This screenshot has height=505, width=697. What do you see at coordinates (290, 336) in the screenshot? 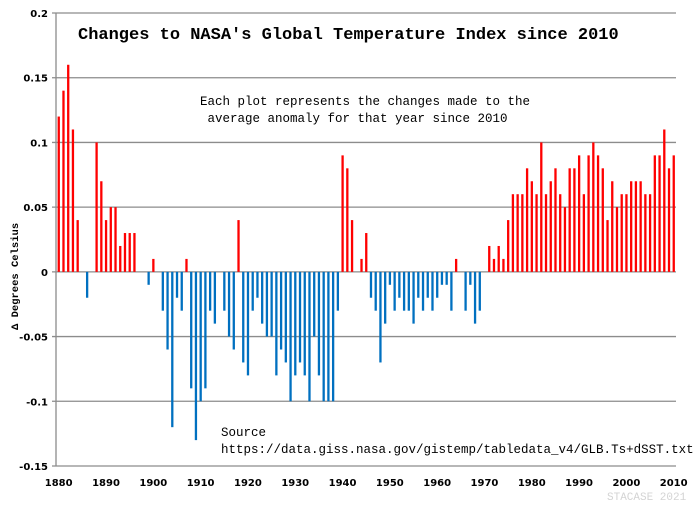
I see `bar-1929` at bounding box center [290, 336].